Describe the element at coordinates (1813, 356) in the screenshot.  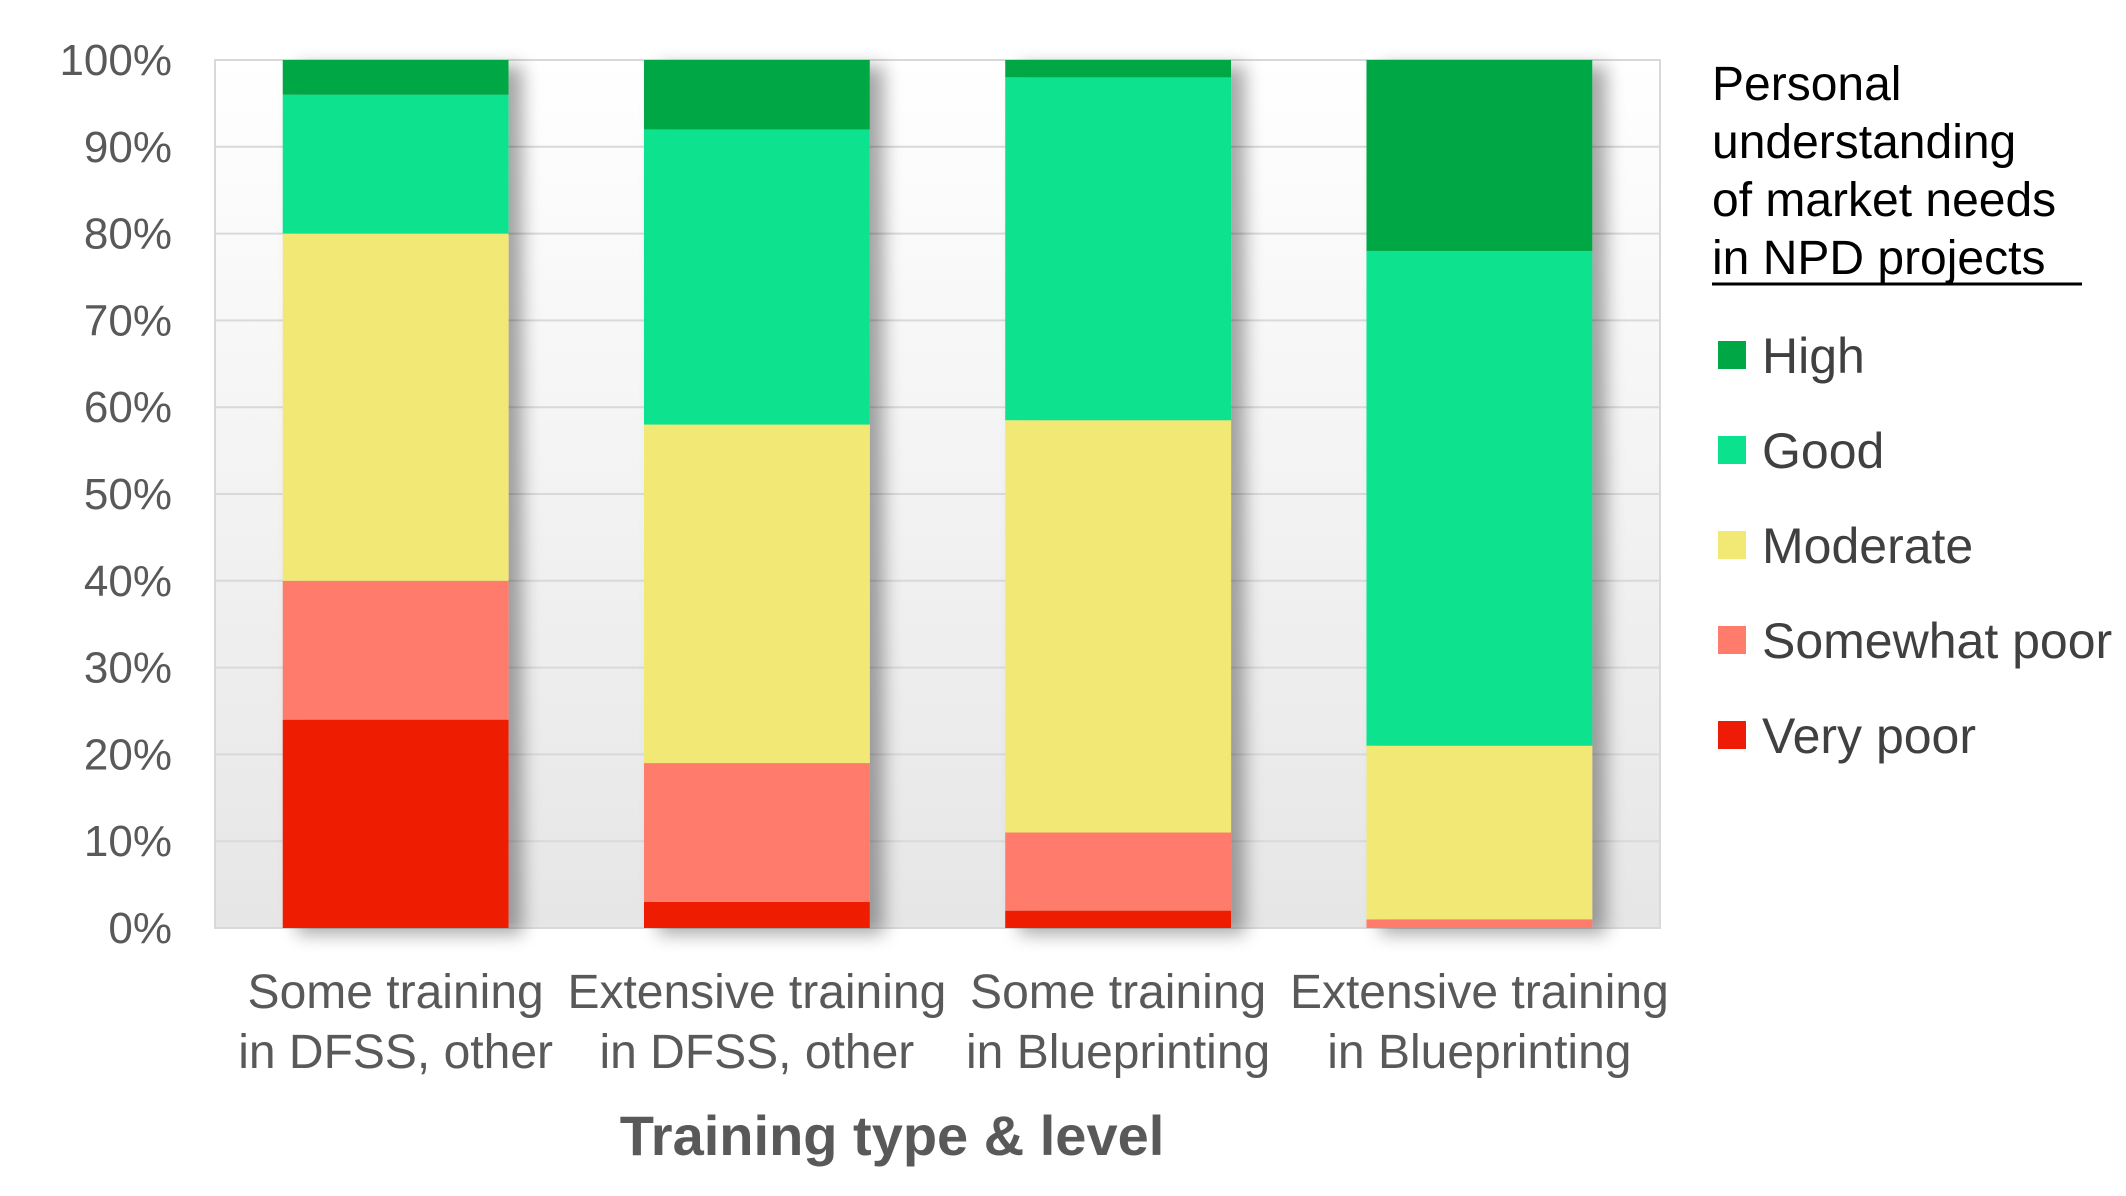
I see `legend-label: High` at that location.